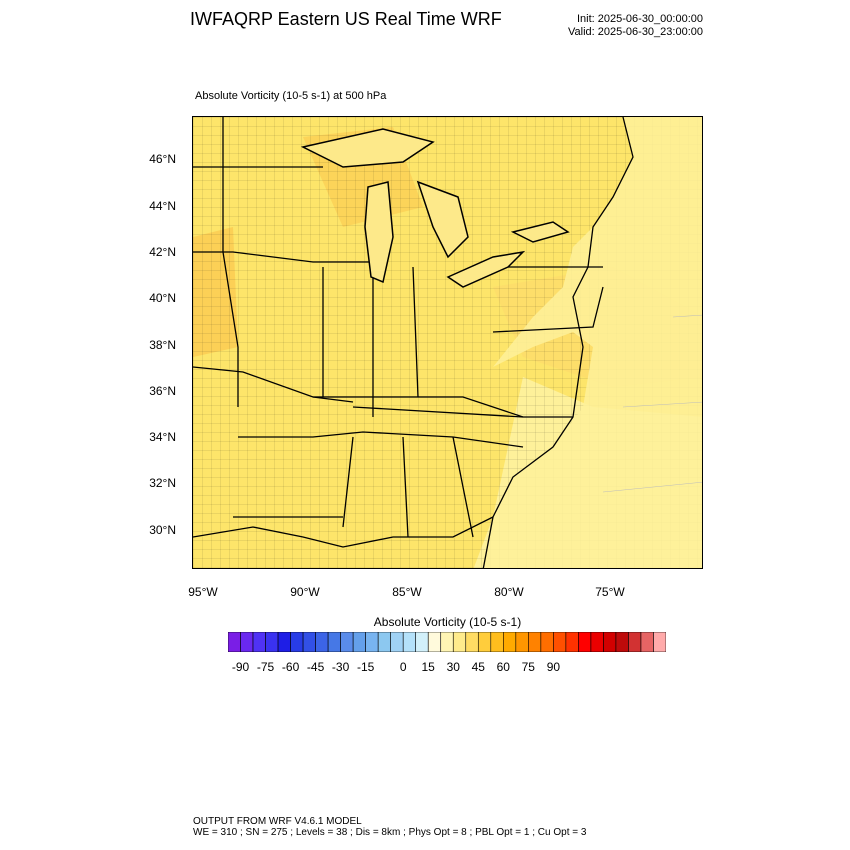 The height and width of the screenshot is (850, 850). I want to click on colorbar-label: 75, so click(528, 667).